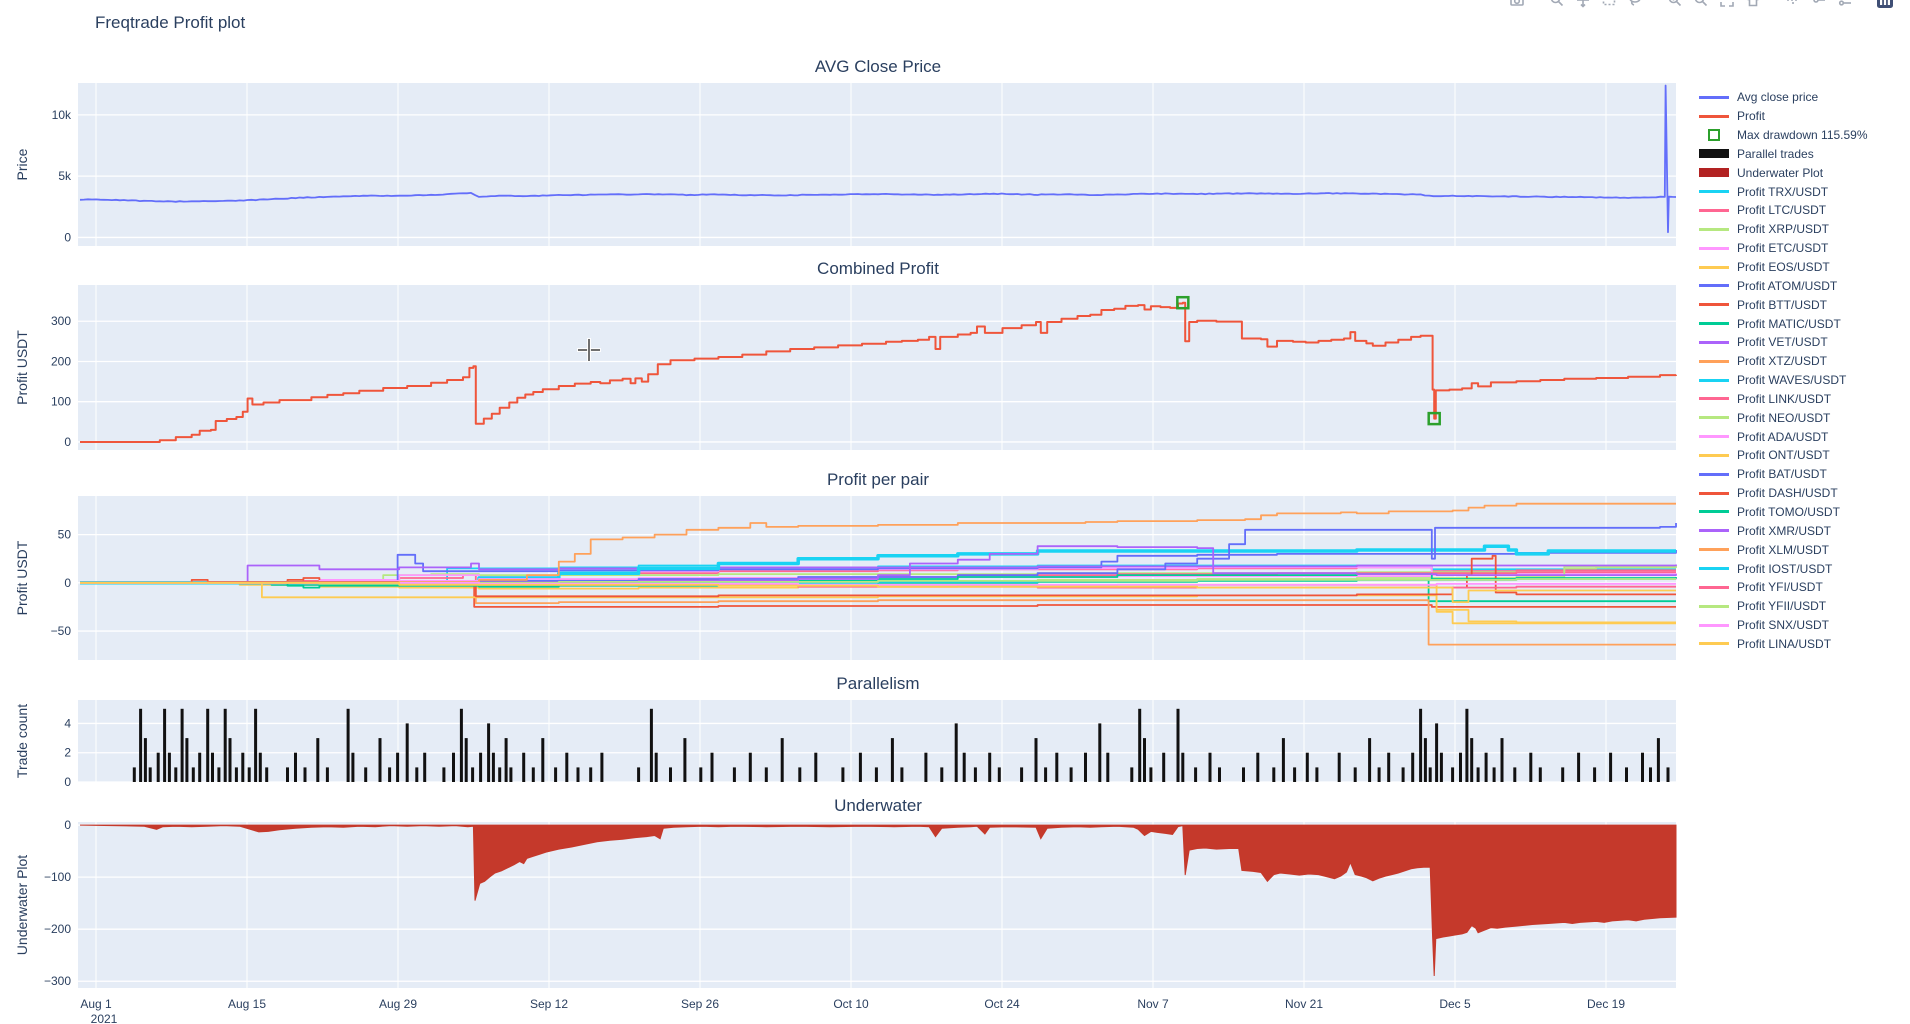 This screenshot has width=1910, height=1024. I want to click on subplot-title-parallelism: Parallelism, so click(877, 683).